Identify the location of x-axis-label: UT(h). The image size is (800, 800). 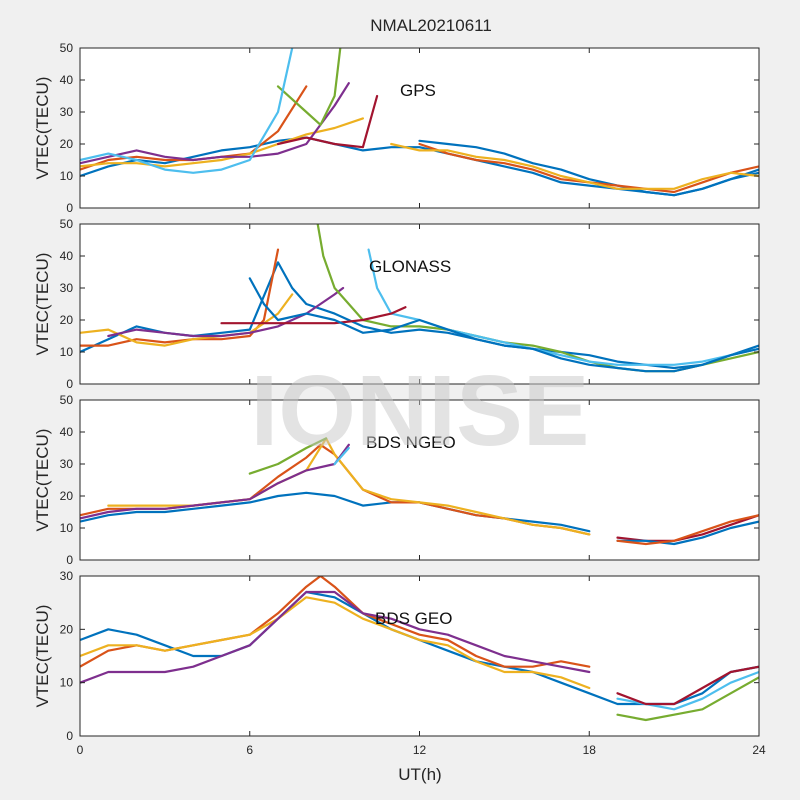
(419, 774).